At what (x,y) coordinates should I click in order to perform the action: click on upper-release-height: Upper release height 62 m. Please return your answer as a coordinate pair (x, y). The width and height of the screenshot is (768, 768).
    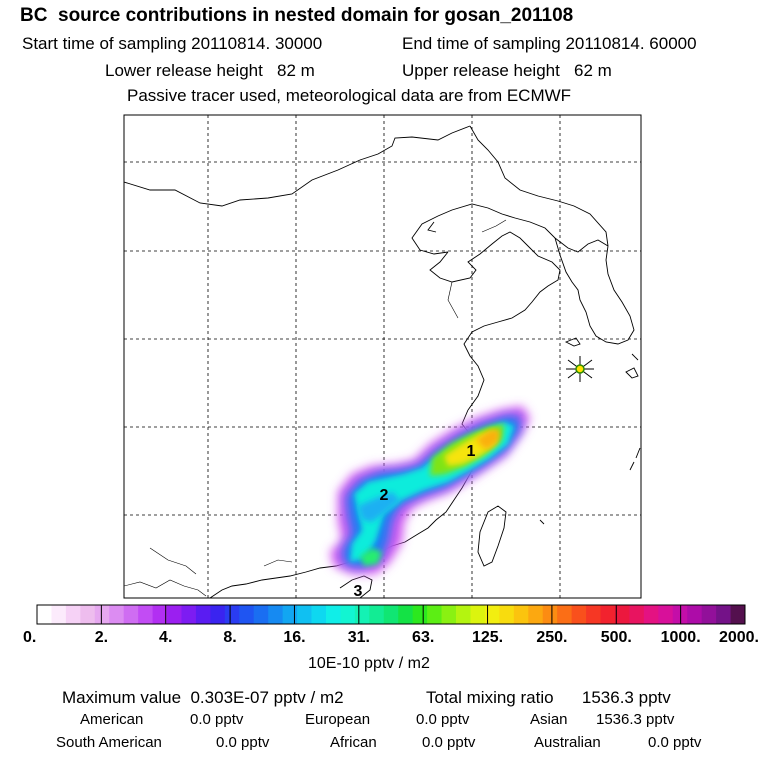
    Looking at the image, I should click on (507, 70).